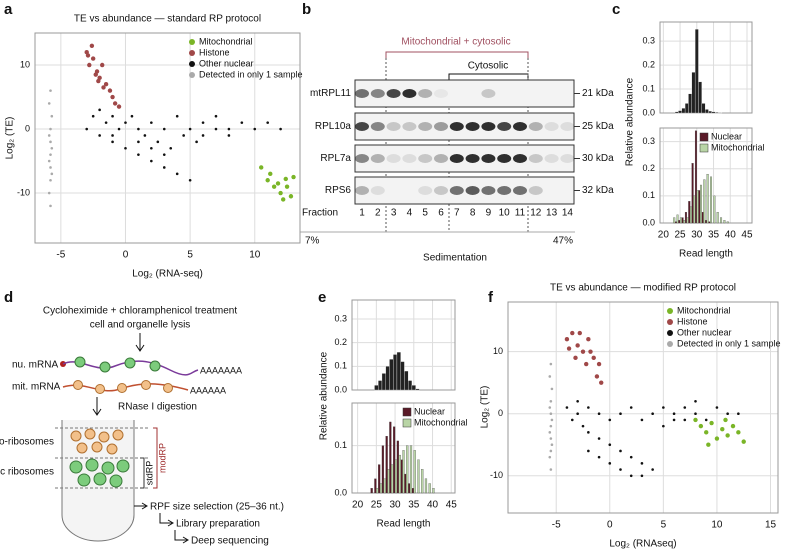 The height and width of the screenshot is (553, 788). What do you see at coordinates (452, 505) in the screenshot?
I see `x-tick-label: 45` at bounding box center [452, 505].